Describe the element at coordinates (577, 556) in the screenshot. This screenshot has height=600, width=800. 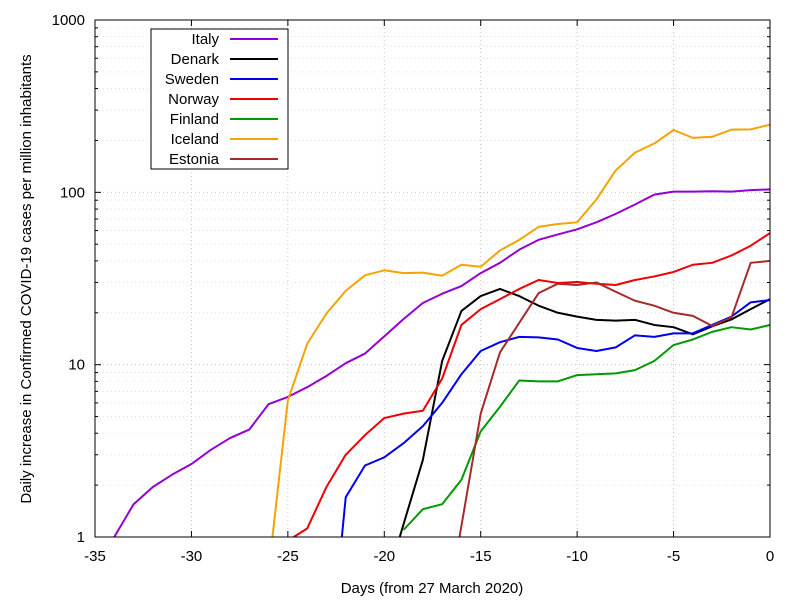
I see `x-tick-label: -10` at that location.